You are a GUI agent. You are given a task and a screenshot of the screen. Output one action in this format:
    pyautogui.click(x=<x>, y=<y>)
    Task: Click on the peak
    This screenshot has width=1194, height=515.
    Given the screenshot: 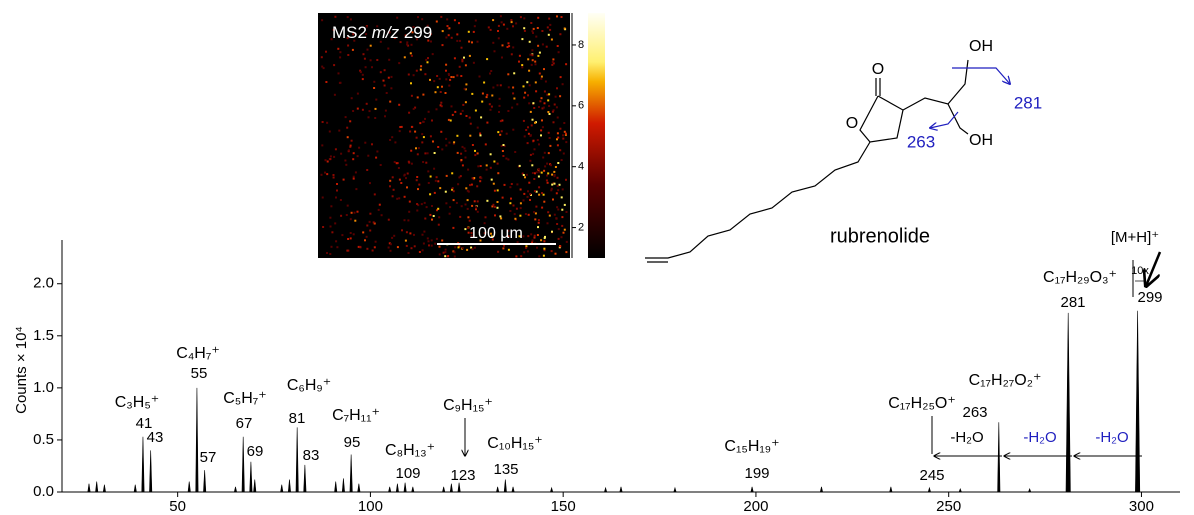 What is the action you would take?
    pyautogui.click(x=498, y=489)
    